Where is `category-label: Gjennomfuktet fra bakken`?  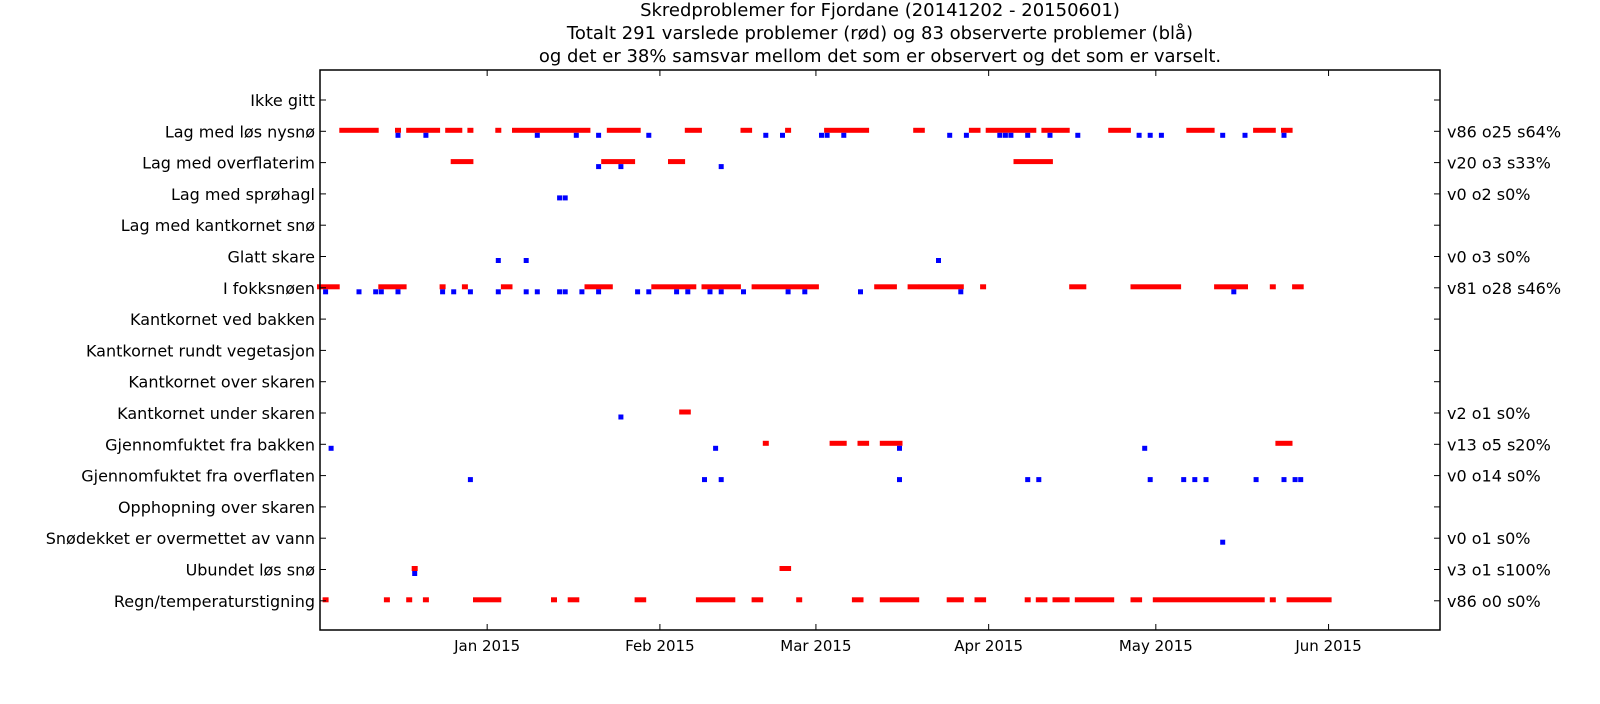
category-label: Gjennomfuktet fra bakken is located at coordinates (210, 444).